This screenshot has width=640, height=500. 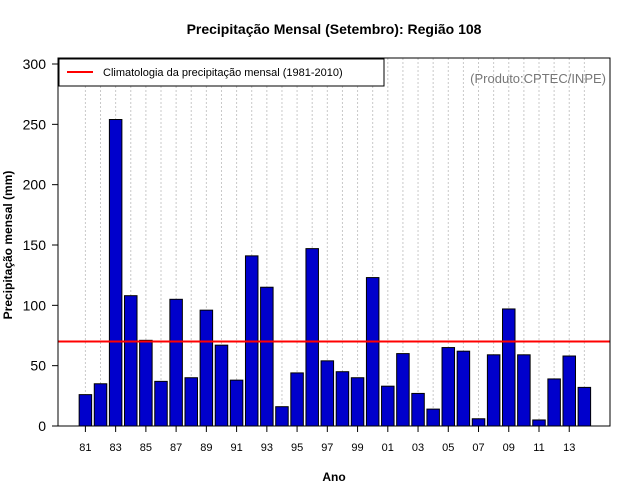 What do you see at coordinates (35, 185) in the screenshot?
I see `y-tick-label-200: 200` at bounding box center [35, 185].